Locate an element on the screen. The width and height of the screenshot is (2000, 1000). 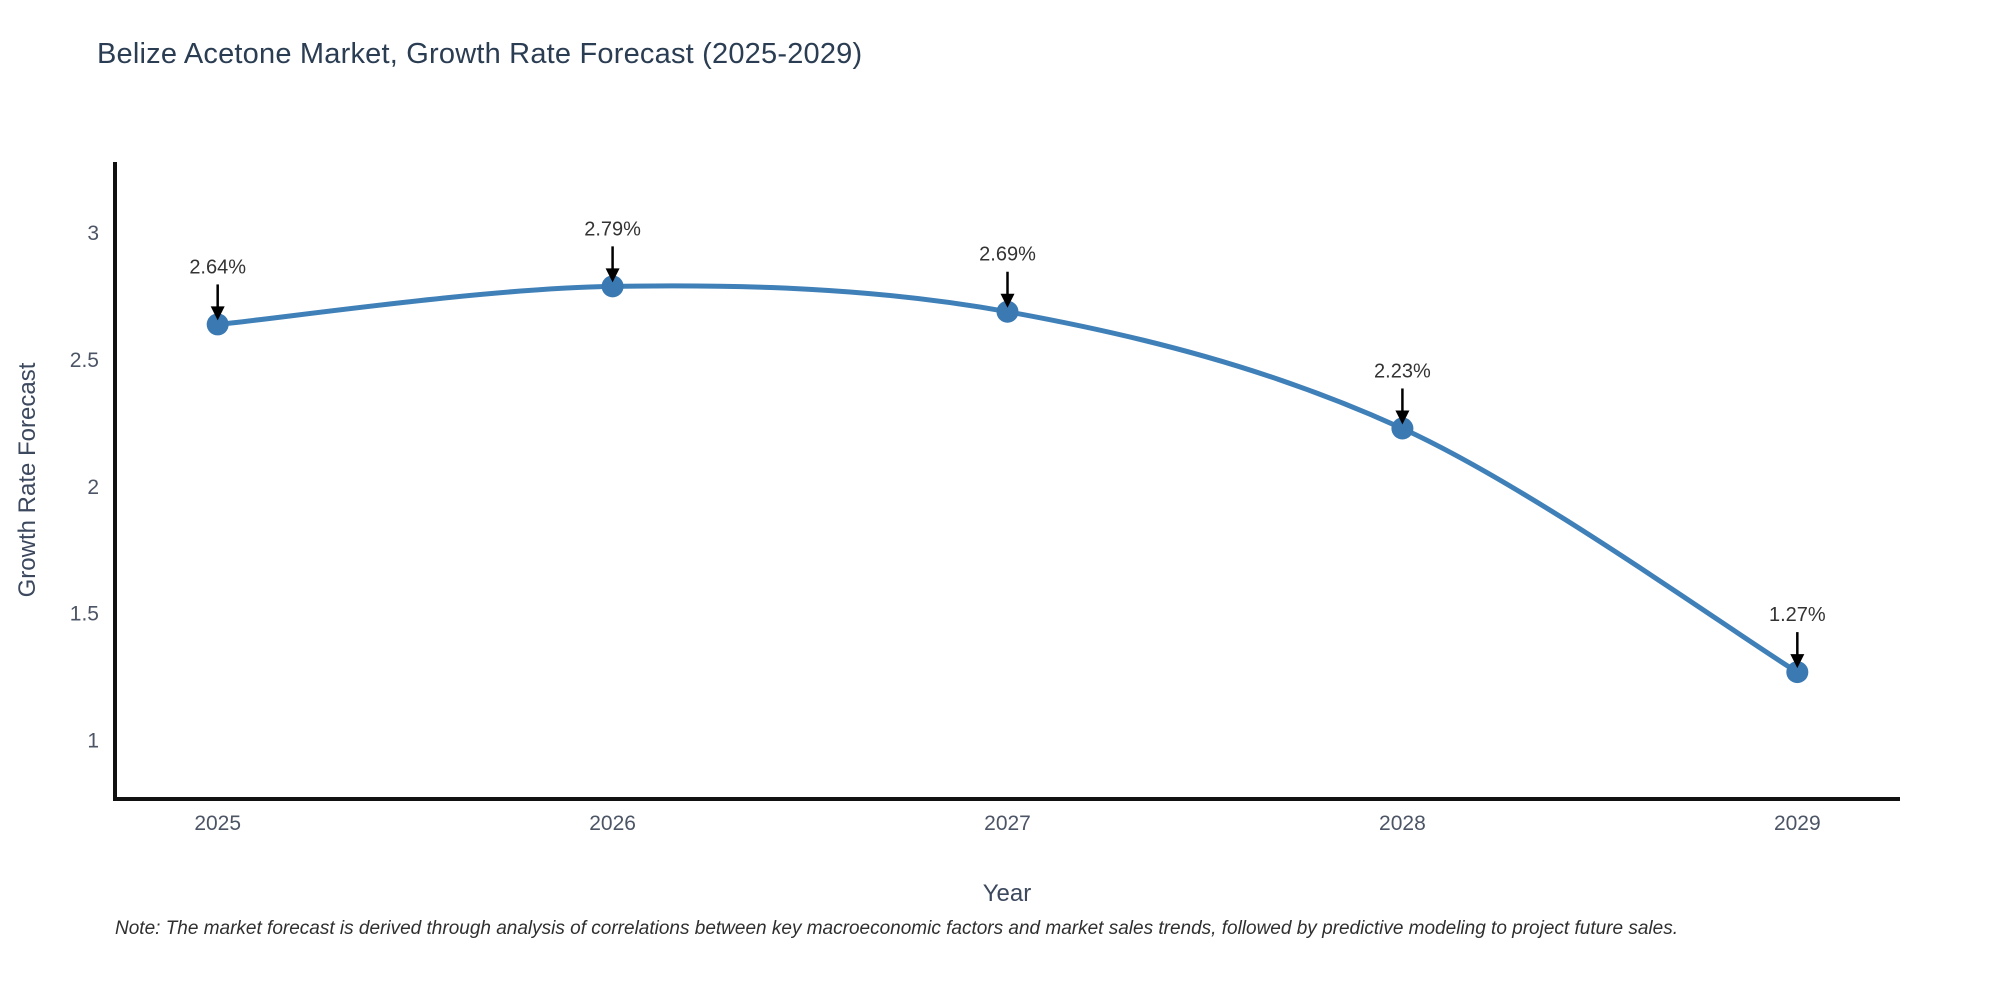
x-tick-label: 2027 is located at coordinates (1007, 823).